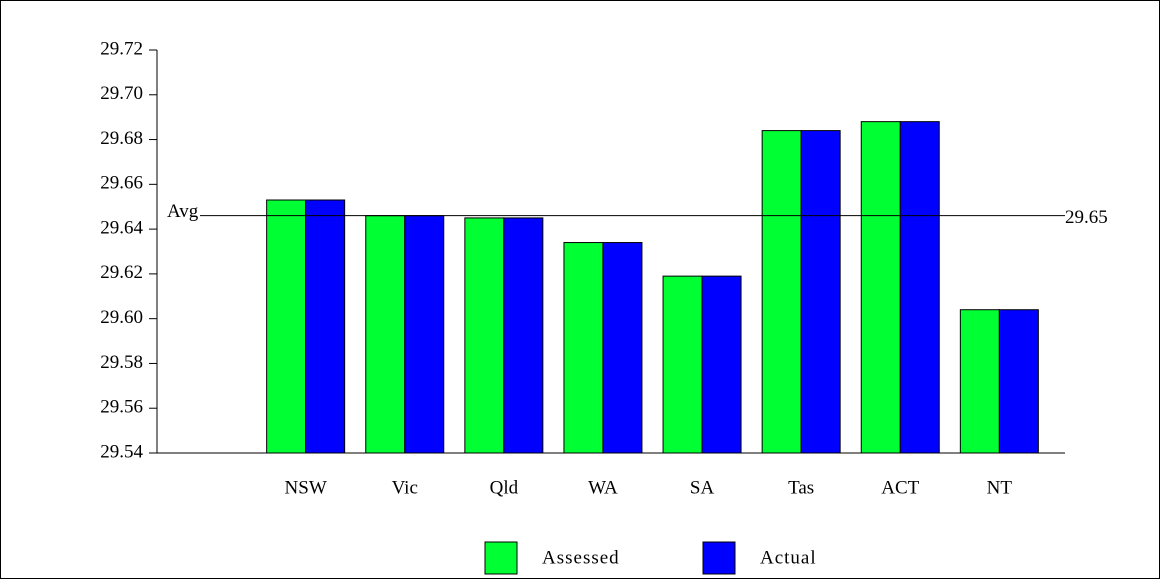  What do you see at coordinates (121, 93) in the screenshot?
I see `y-tick-label: 29.70` at bounding box center [121, 93].